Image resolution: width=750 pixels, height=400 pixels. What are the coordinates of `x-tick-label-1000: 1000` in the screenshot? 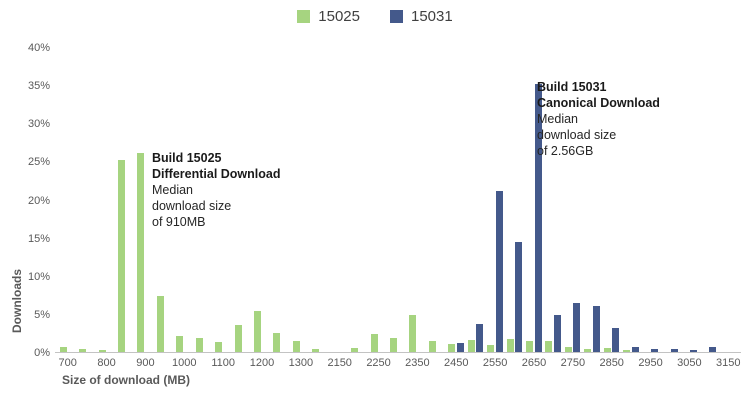 It's located at (184, 363).